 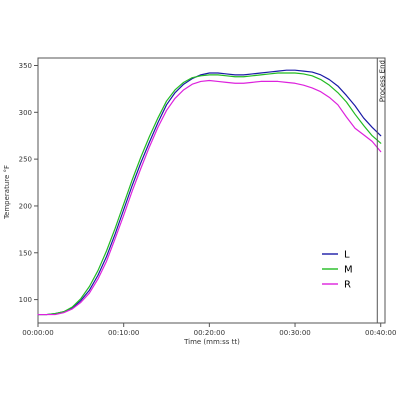 I want to click on x-axis-title: Time (mm:ss tt), so click(x=211, y=342).